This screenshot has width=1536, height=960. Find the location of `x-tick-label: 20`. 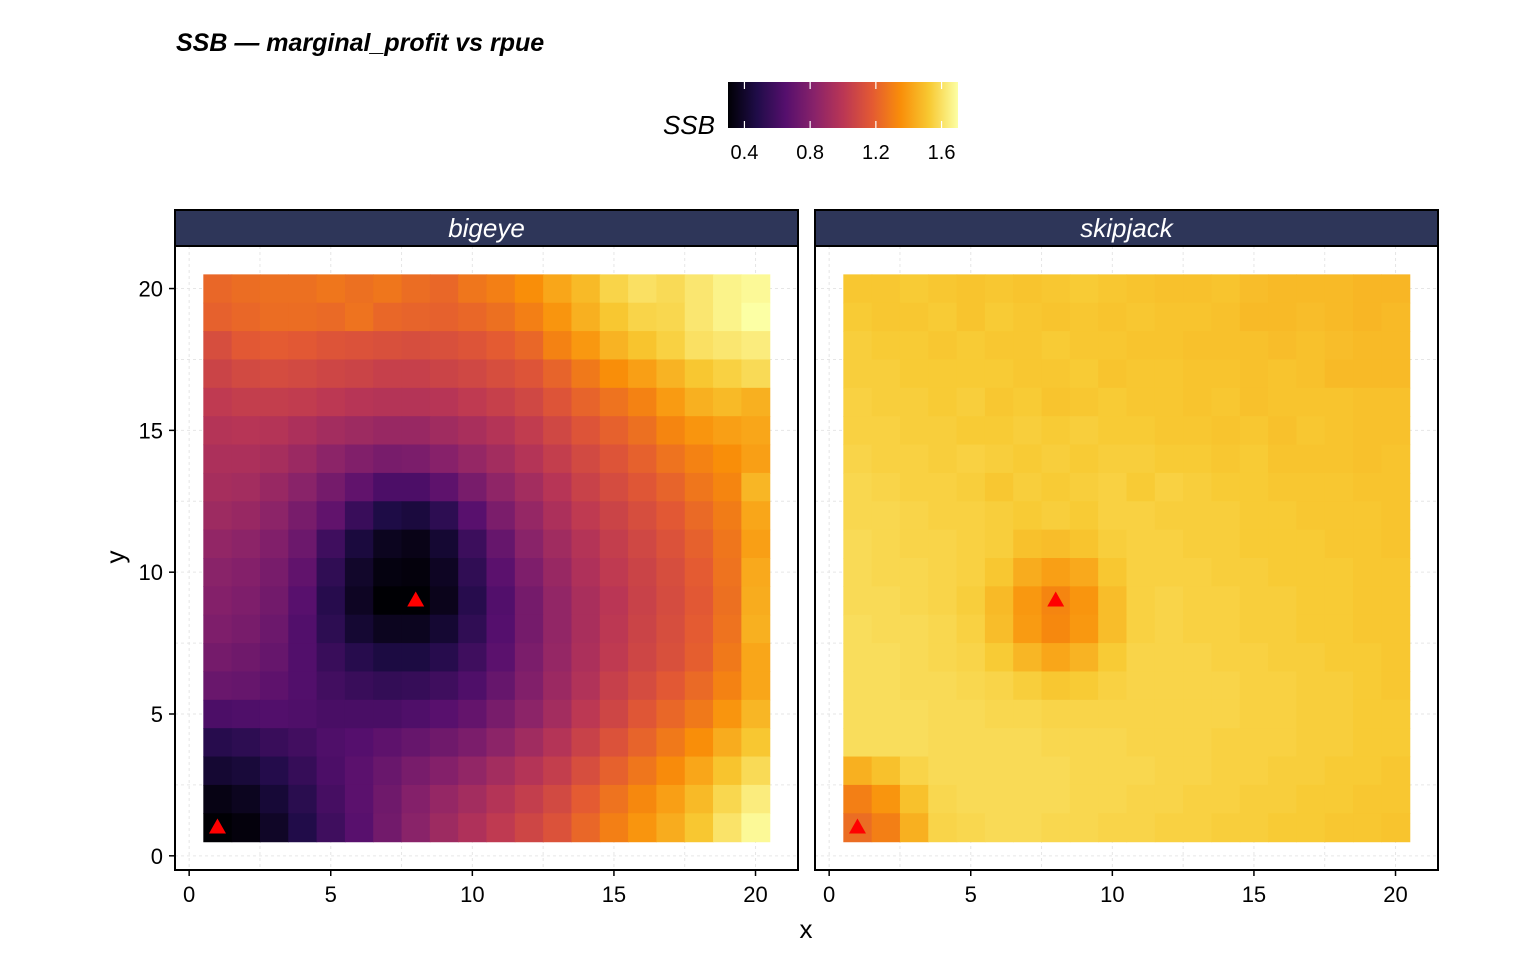

x-tick-label: 20 is located at coordinates (1395, 894).